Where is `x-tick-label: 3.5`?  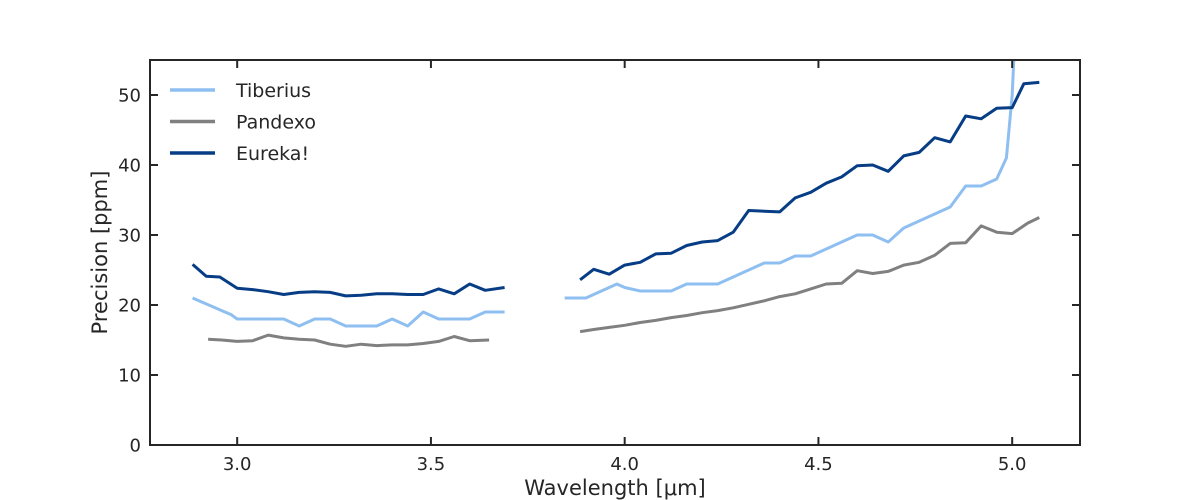
x-tick-label: 3.5 is located at coordinates (431, 464).